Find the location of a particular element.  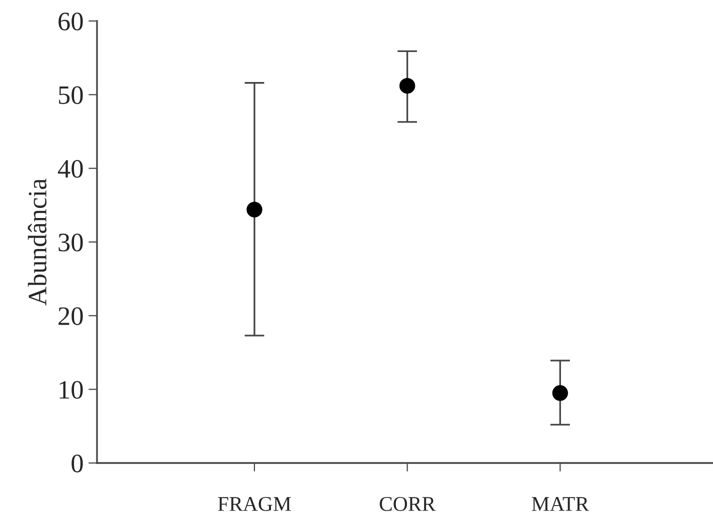

x-tick-label: CORR is located at coordinates (408, 503).